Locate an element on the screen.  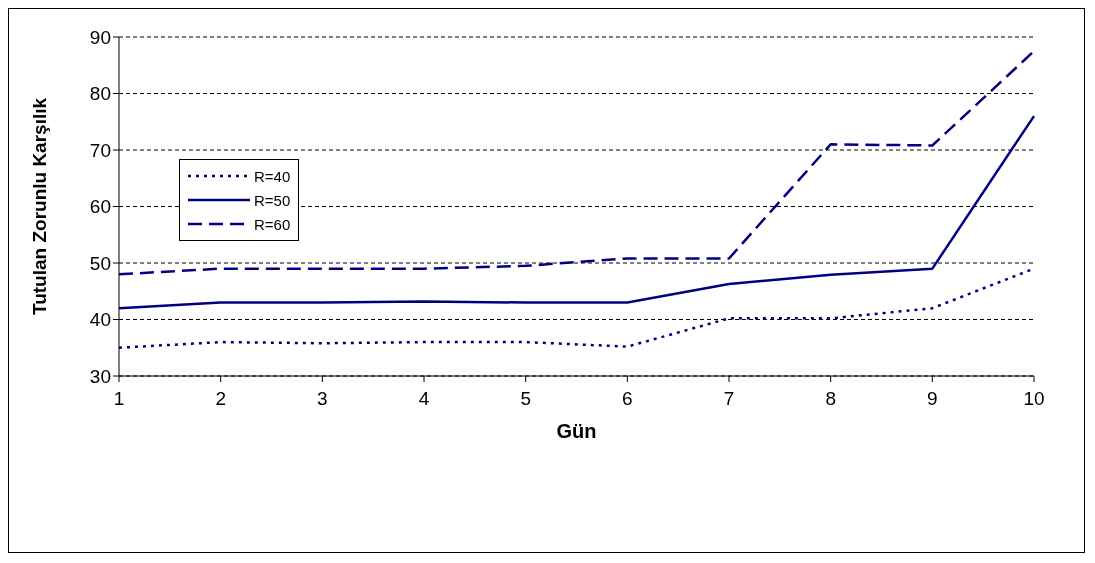
legend-label: R=50 is located at coordinates (272, 200).